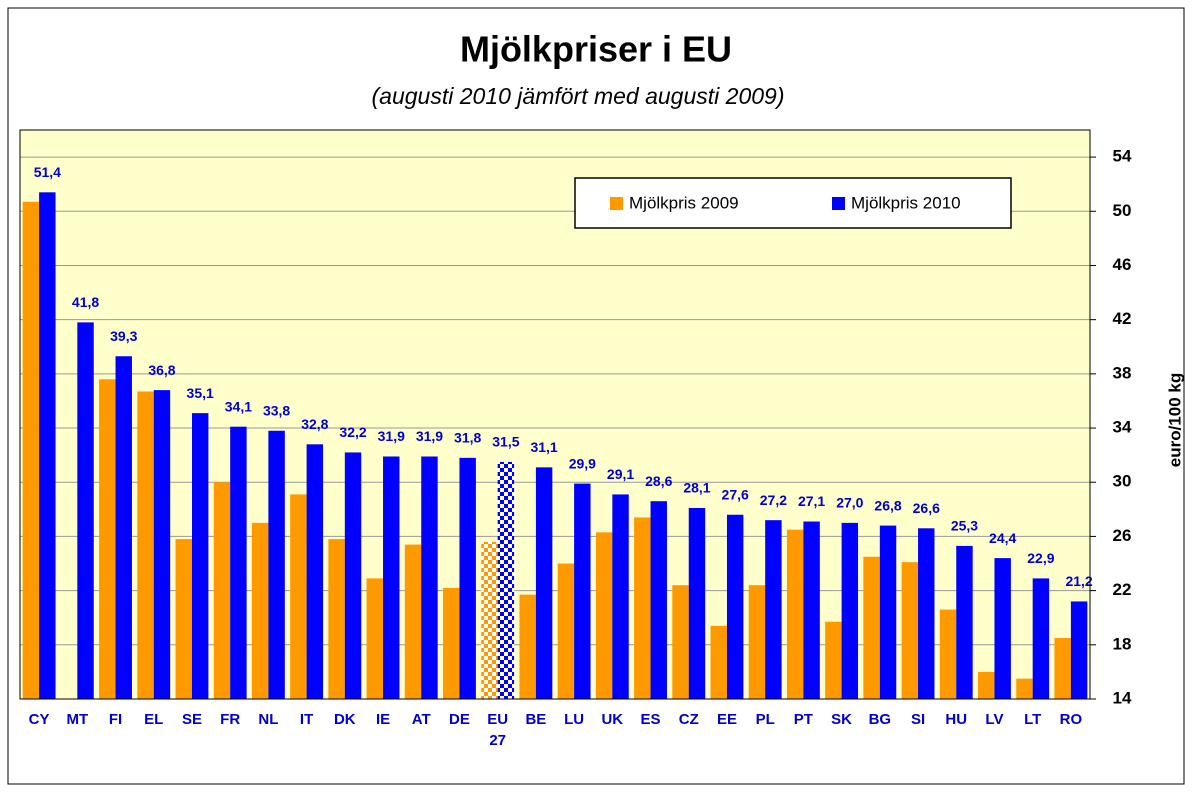  What do you see at coordinates (842, 719) in the screenshot?
I see `x-tick-label: SK` at bounding box center [842, 719].